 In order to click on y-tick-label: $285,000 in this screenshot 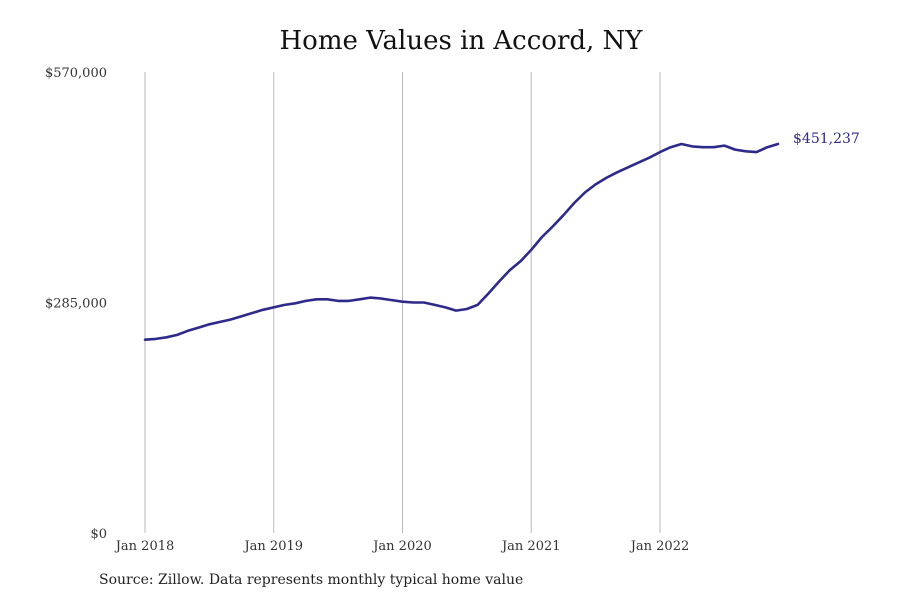, I will do `click(76, 304)`.